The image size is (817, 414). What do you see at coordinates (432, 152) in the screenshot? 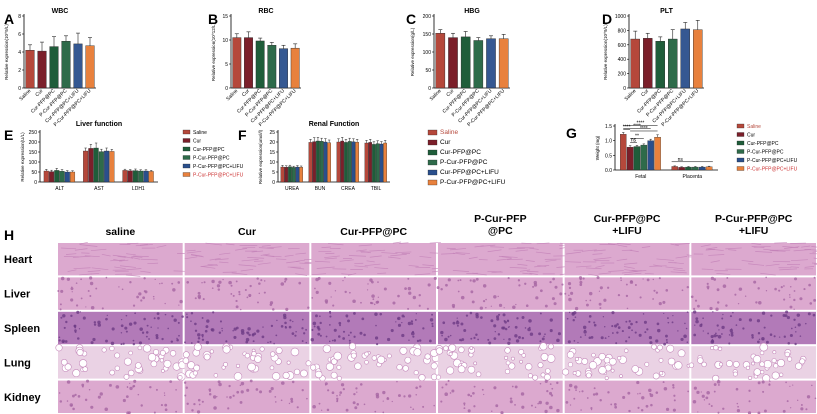
I see `legend-swatch` at bounding box center [432, 152].